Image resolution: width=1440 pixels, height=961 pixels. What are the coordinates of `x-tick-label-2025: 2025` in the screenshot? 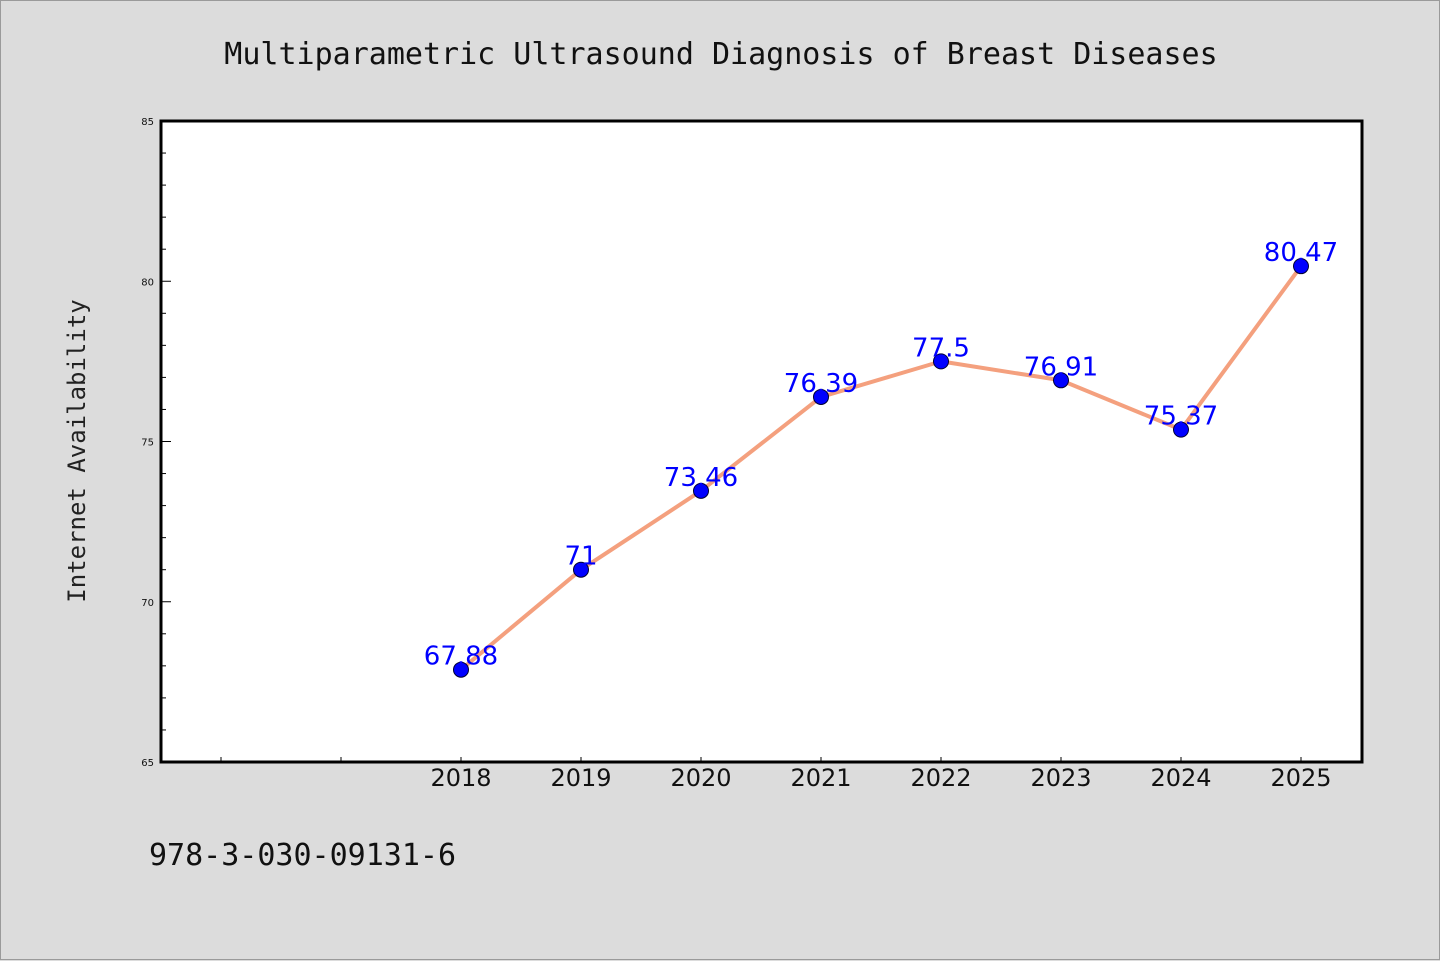 It's located at (1300, 778).